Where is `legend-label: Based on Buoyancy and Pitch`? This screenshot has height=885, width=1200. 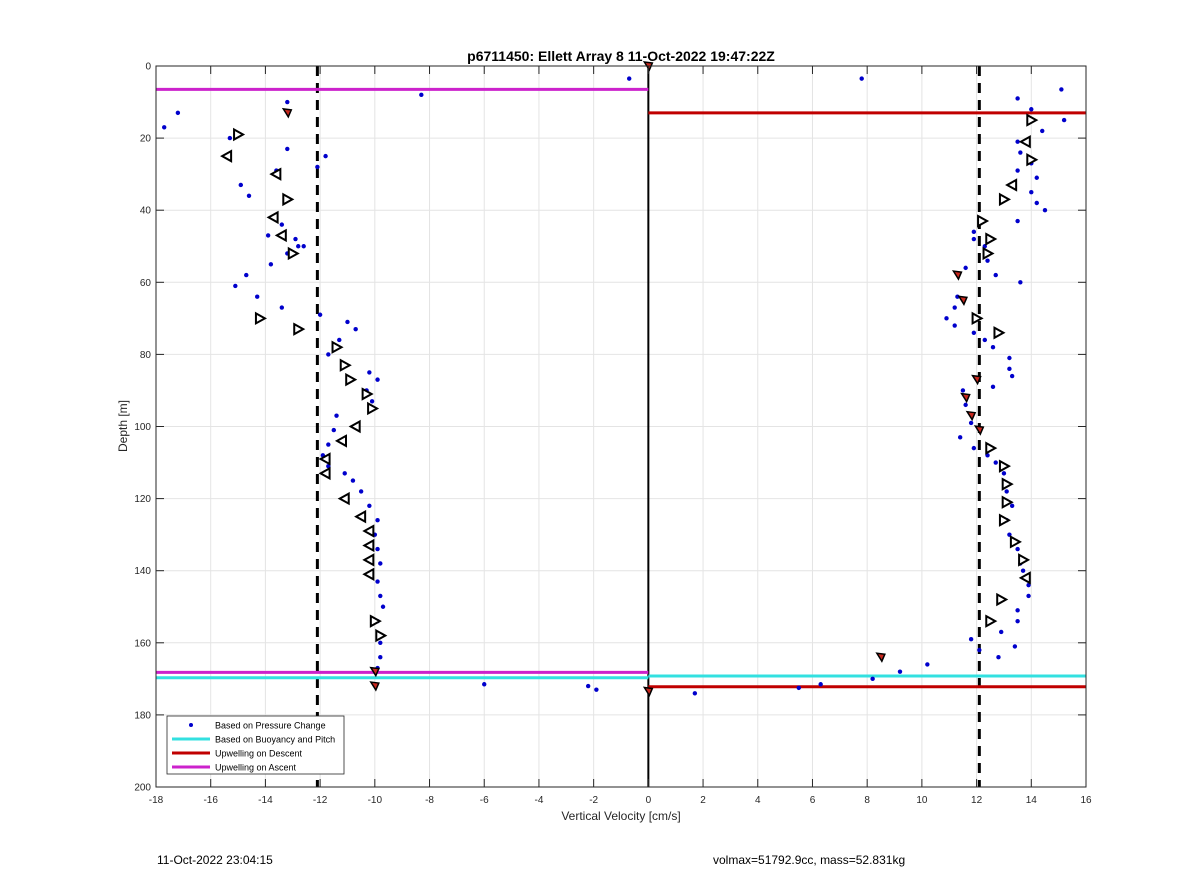 legend-label: Based on Buoyancy and Pitch is located at coordinates (275, 740).